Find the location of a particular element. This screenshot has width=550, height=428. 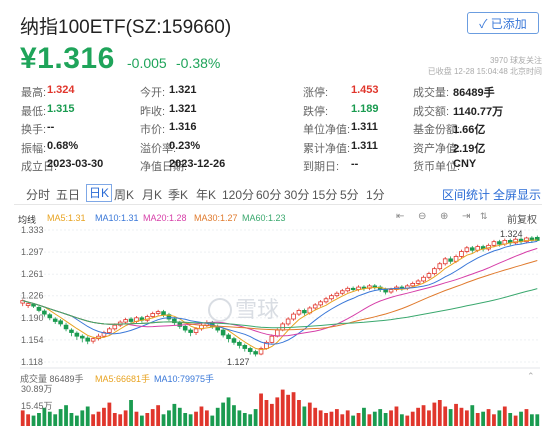

high-annotation: 1.324 is located at coordinates (511, 234).